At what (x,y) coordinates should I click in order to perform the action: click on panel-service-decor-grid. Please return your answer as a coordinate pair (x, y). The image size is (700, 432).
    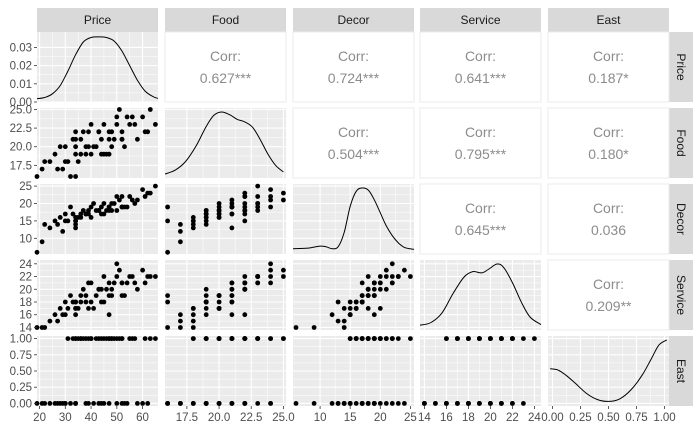
    Looking at the image, I should click on (353, 295).